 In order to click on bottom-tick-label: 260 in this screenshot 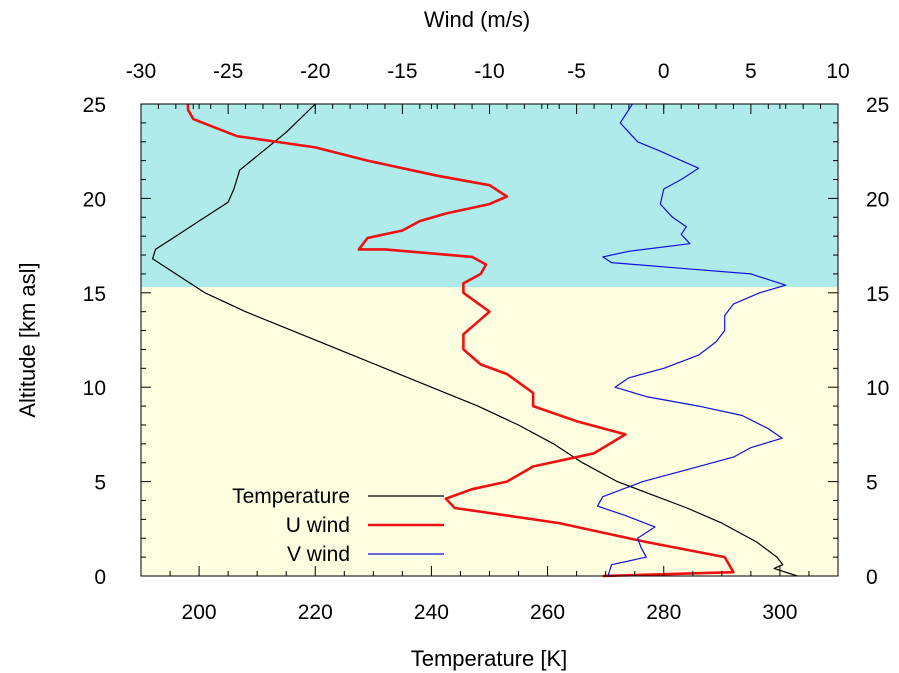, I will do `click(547, 612)`.